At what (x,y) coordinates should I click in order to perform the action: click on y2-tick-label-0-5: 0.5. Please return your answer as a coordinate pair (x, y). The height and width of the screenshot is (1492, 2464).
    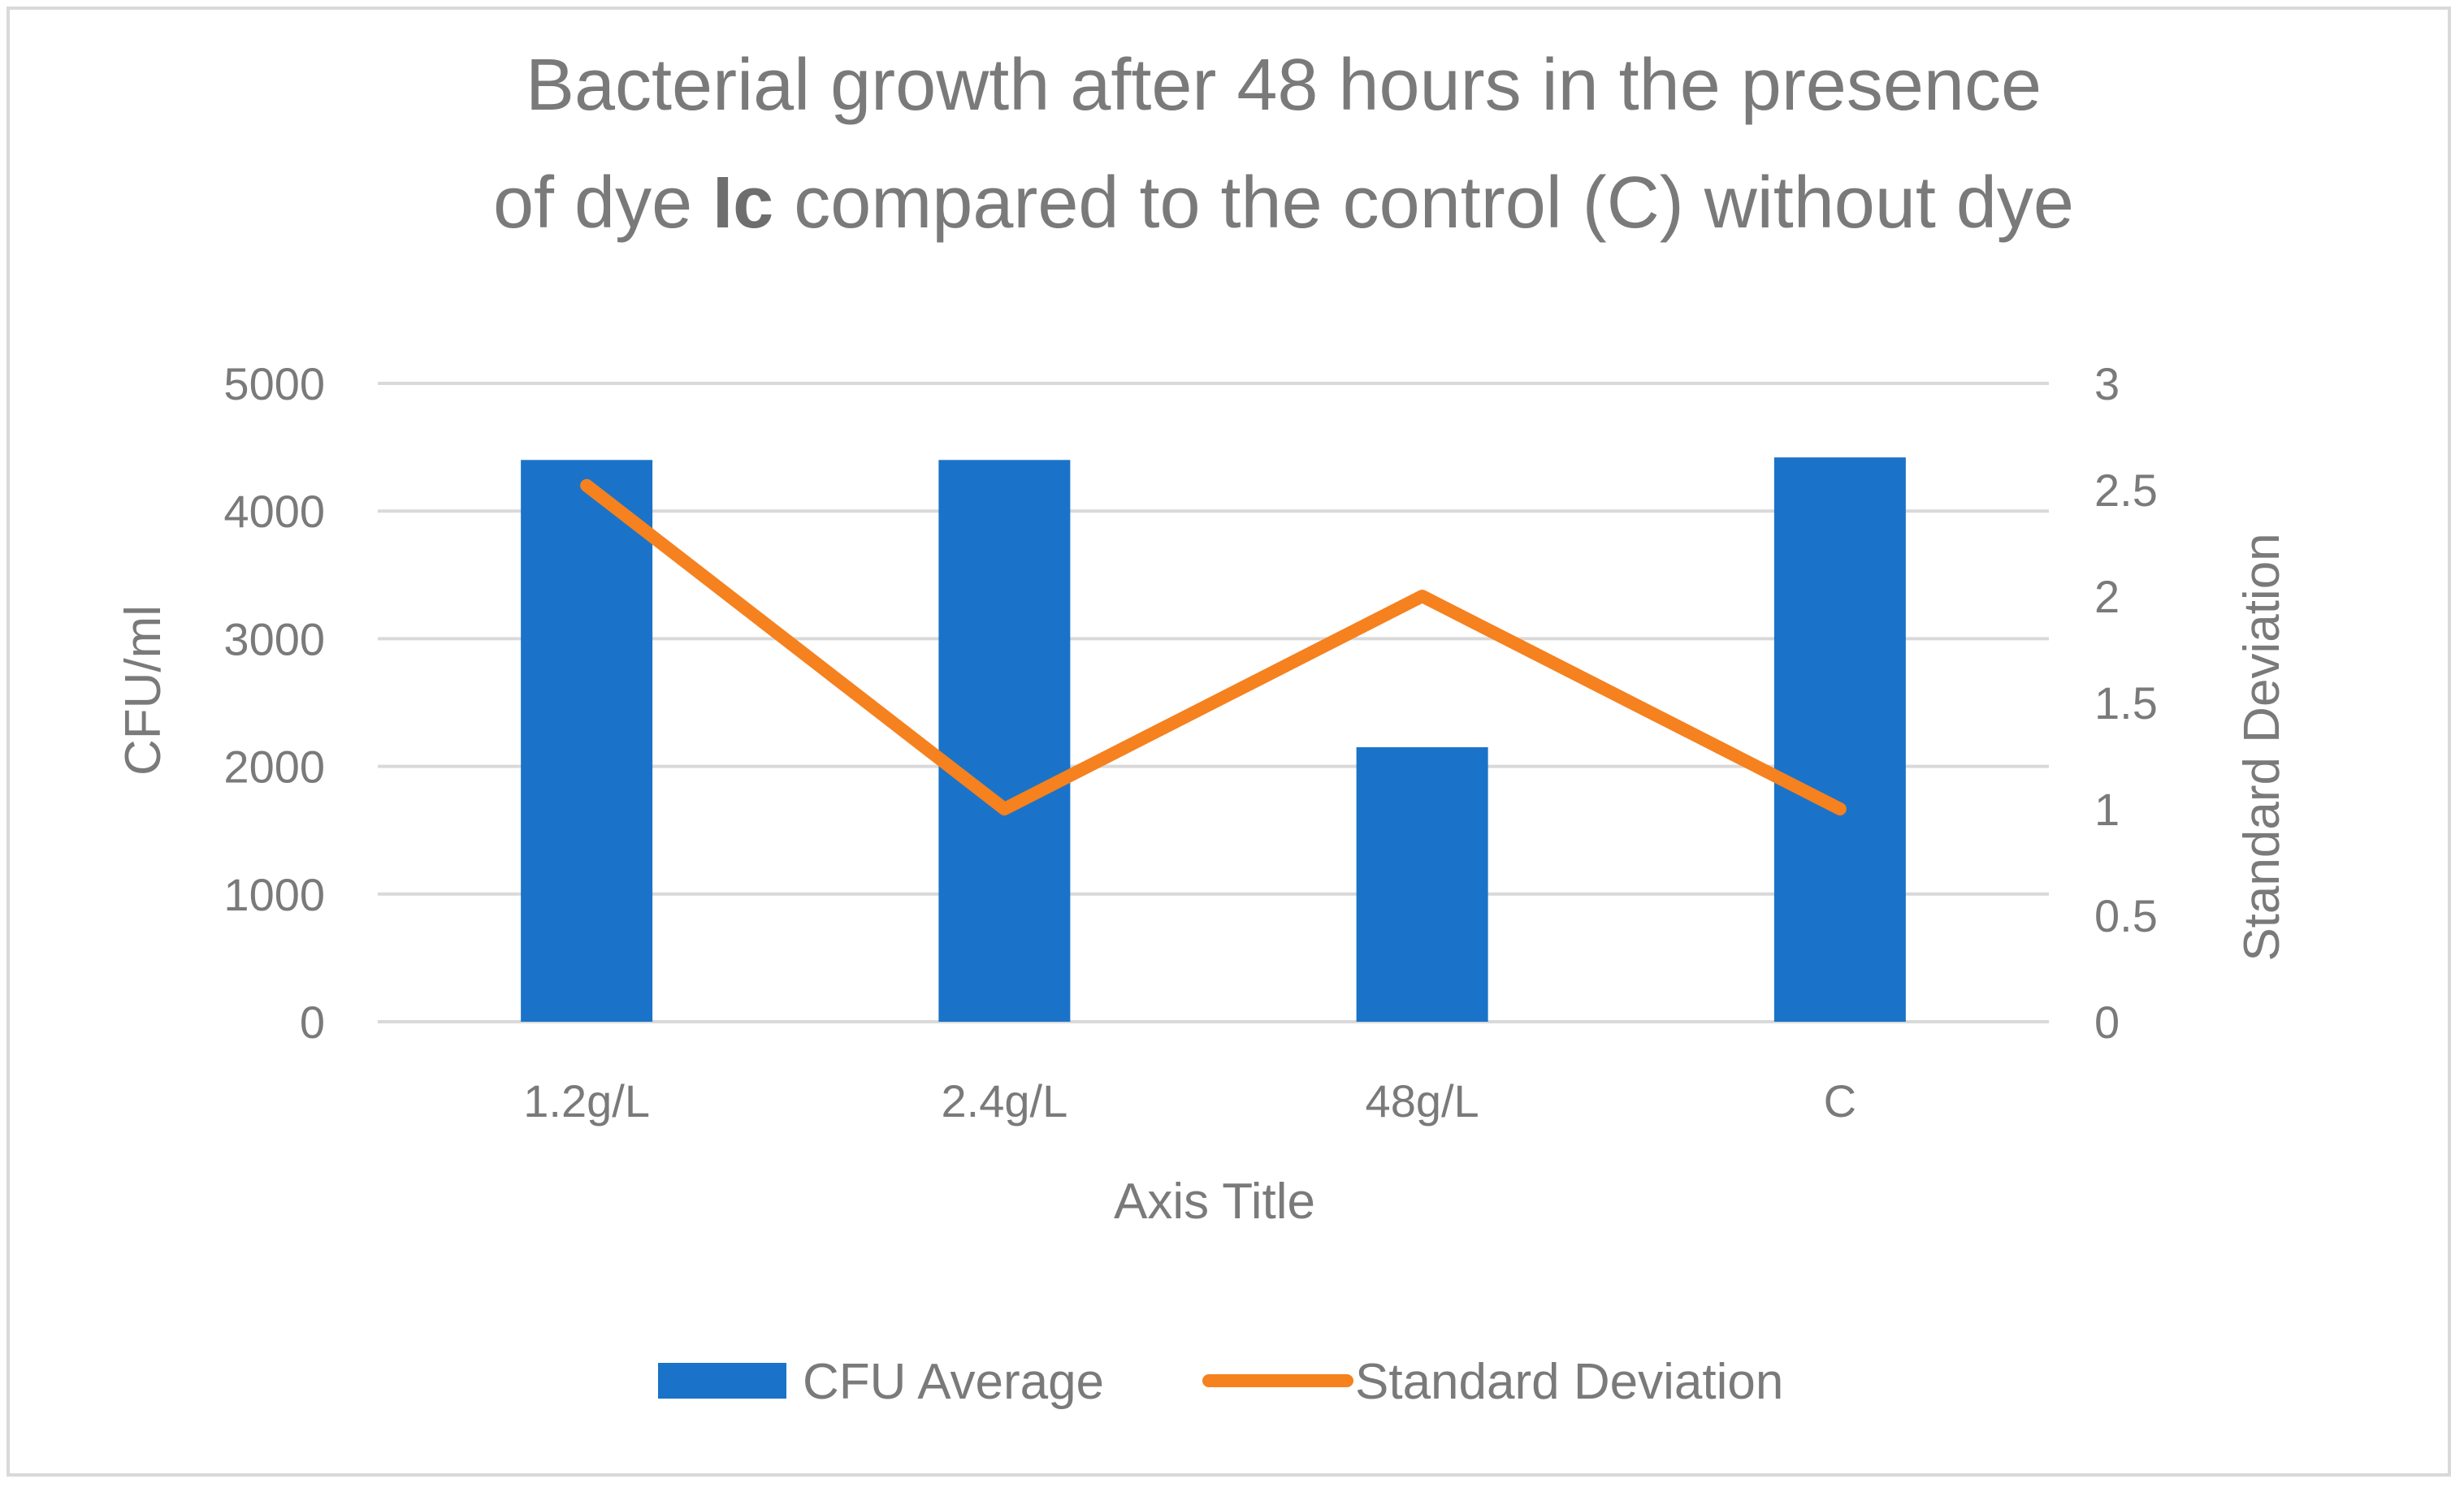
    Looking at the image, I should click on (2126, 915).